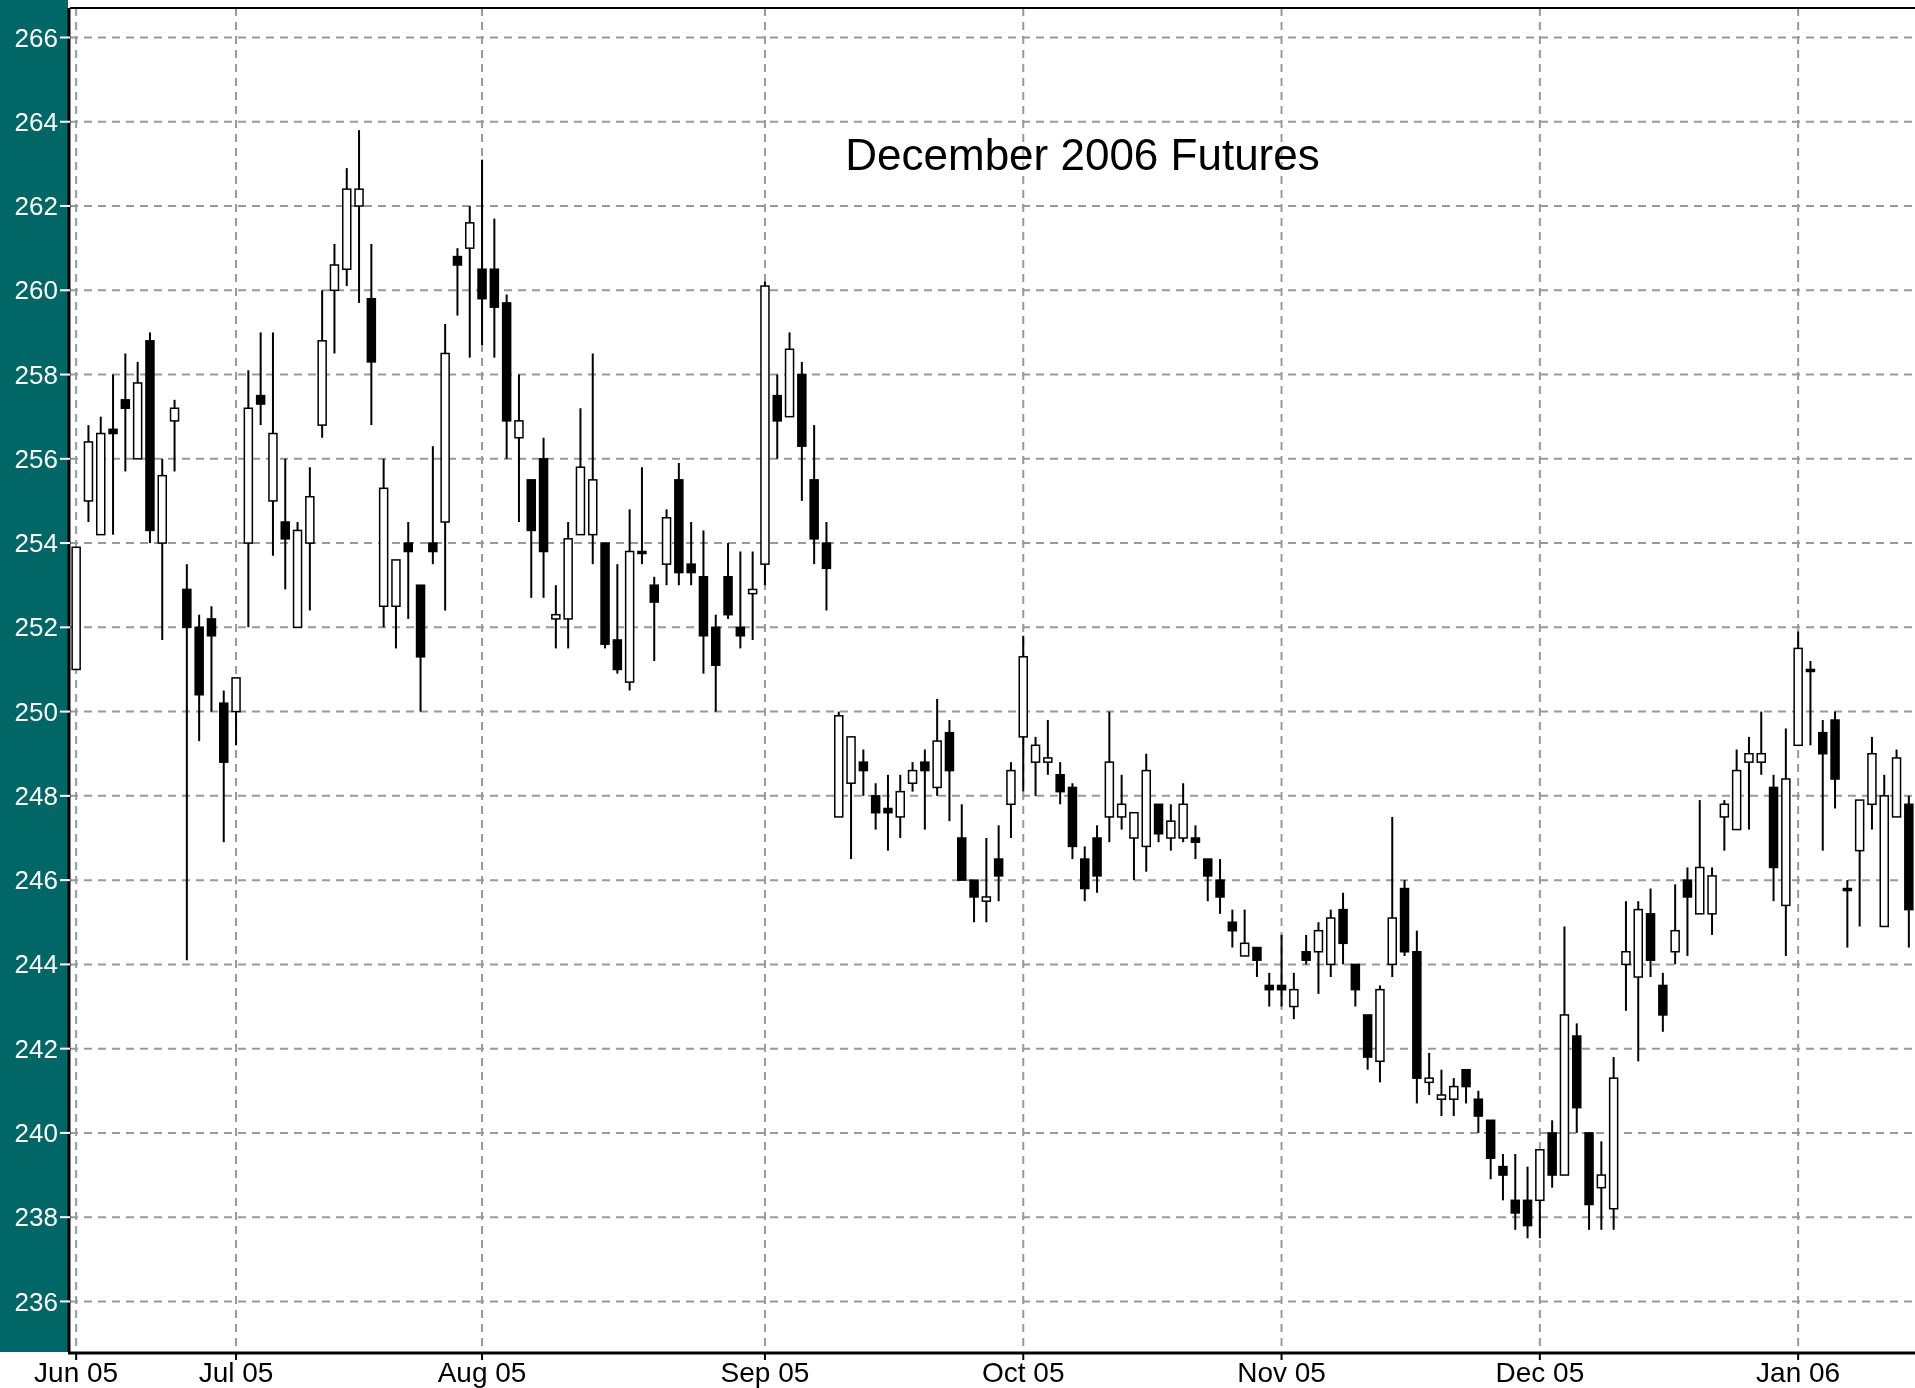 This screenshot has height=1388, width=1915. I want to click on x-tick-label: Dec 05, so click(1540, 1372).